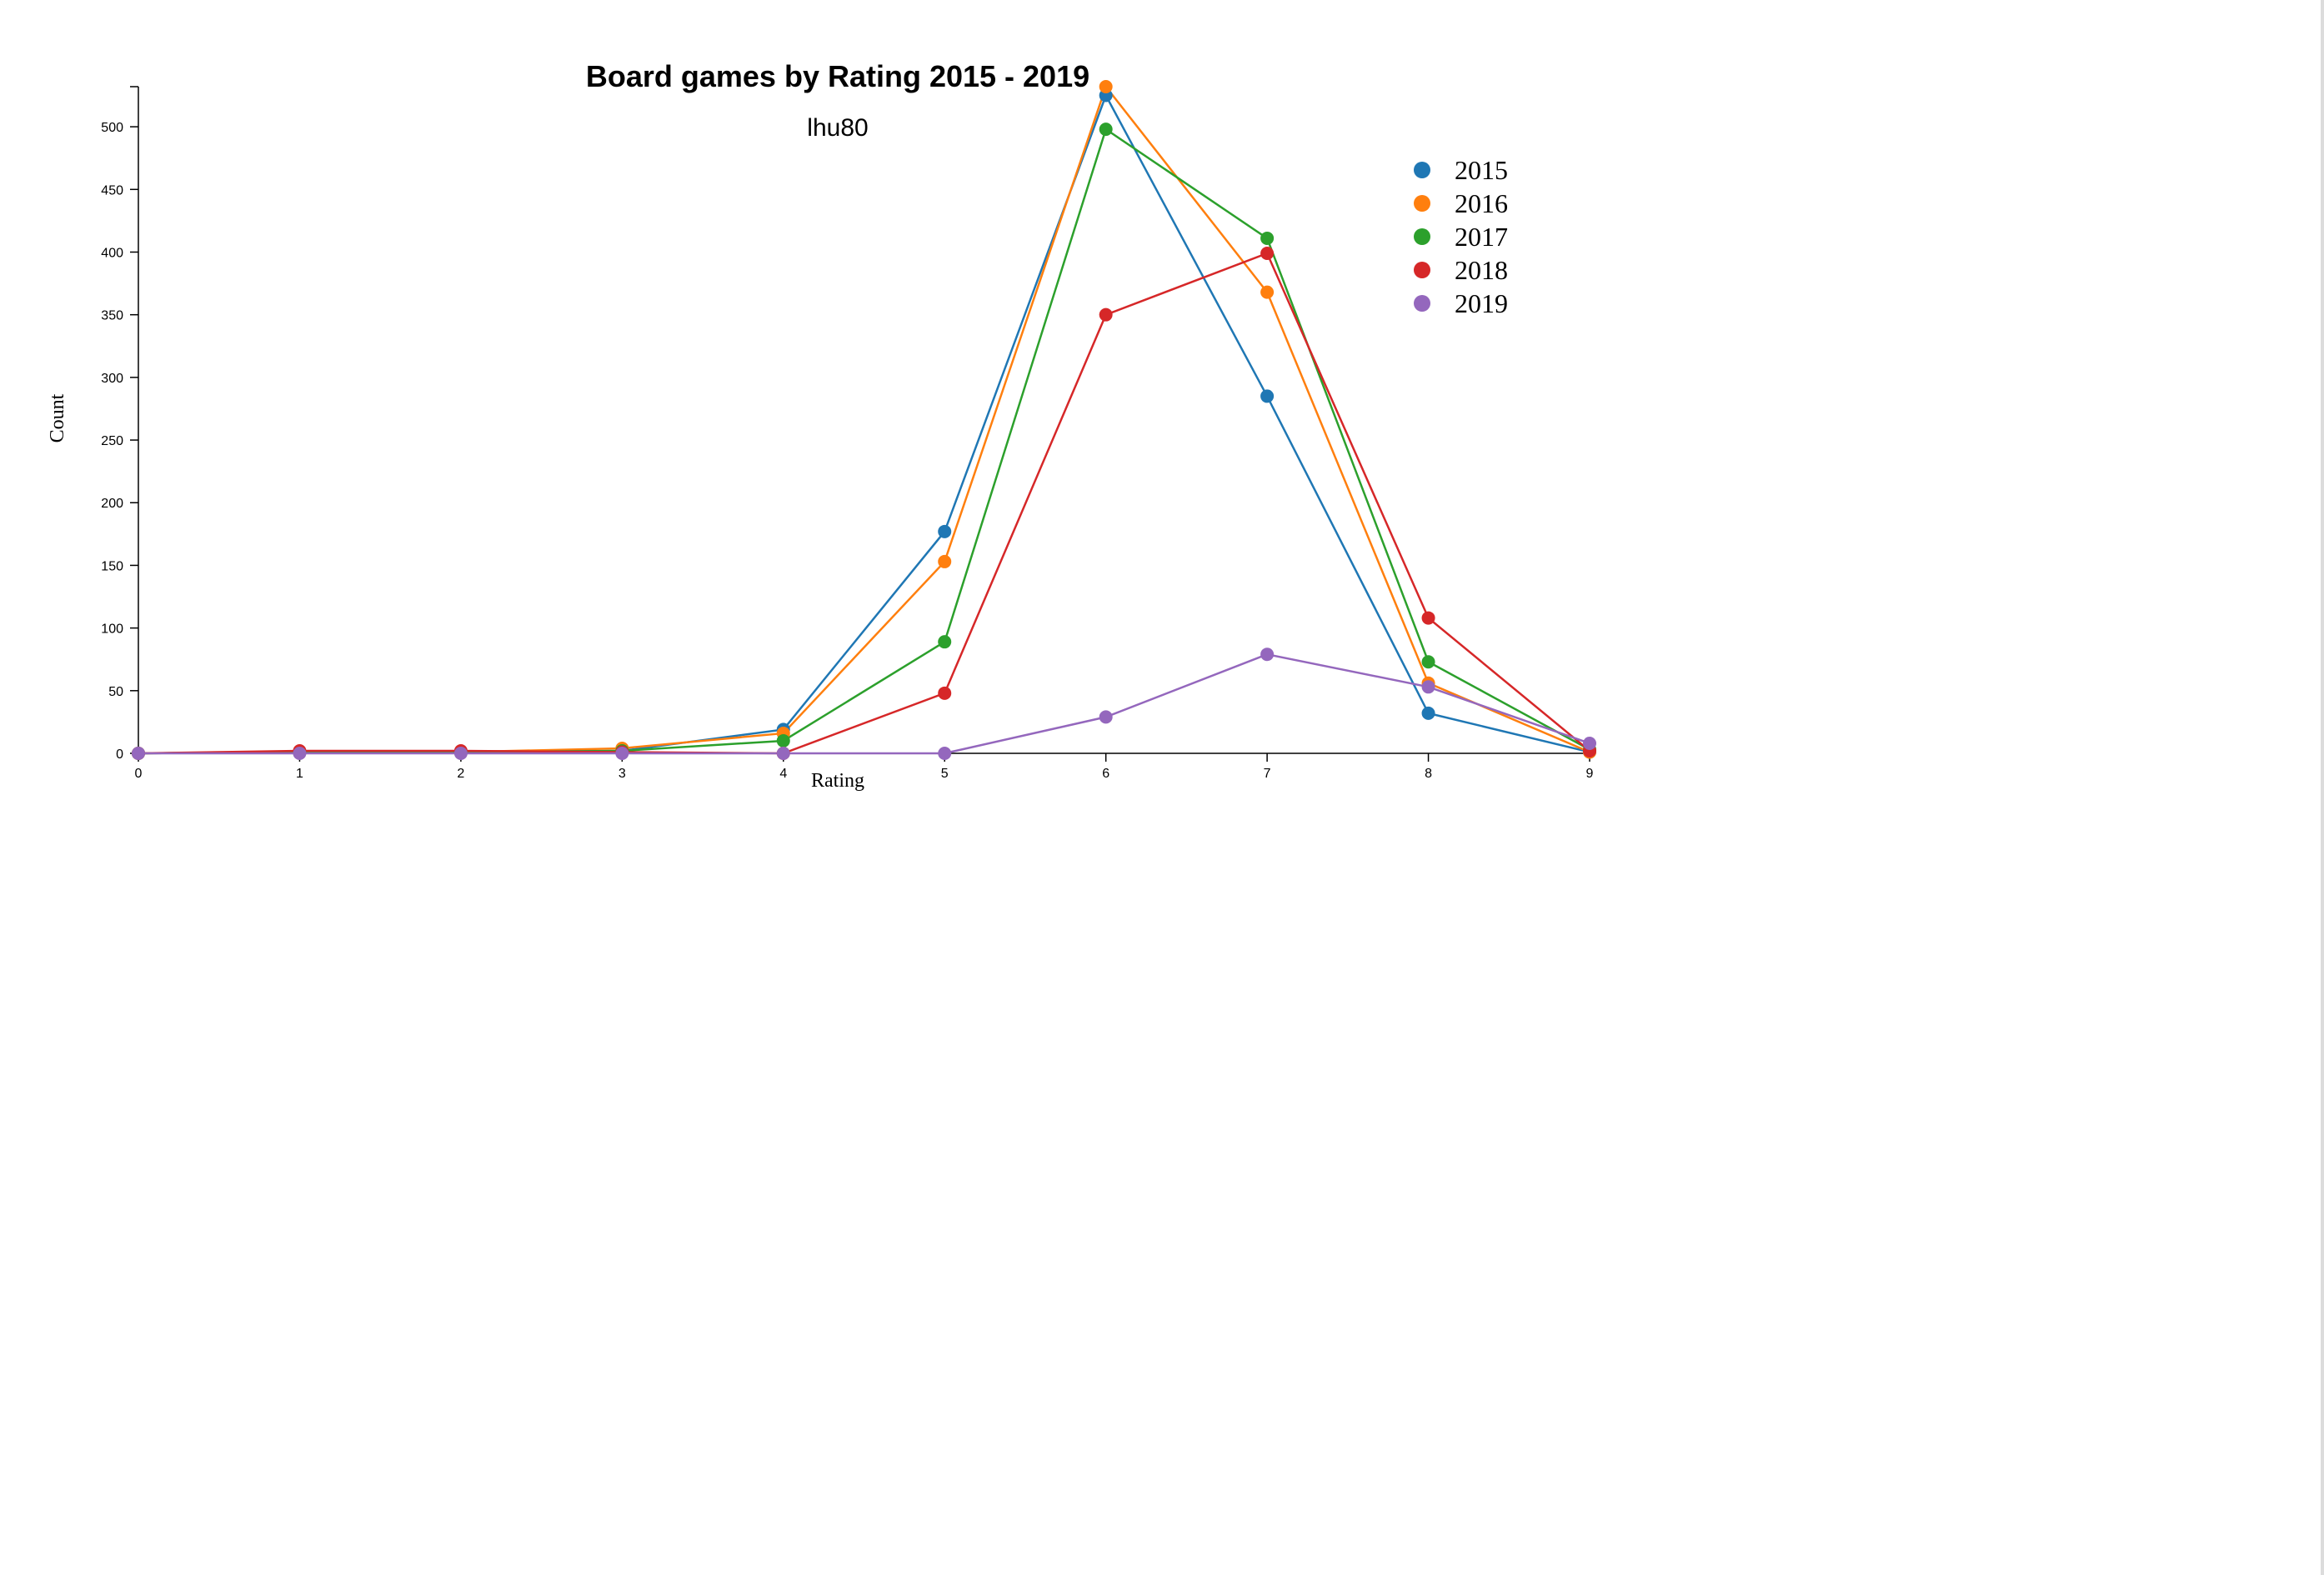 The width and height of the screenshot is (2324, 1575). Describe the element at coordinates (1429, 774) in the screenshot. I see `x-tick-label: 8` at that location.